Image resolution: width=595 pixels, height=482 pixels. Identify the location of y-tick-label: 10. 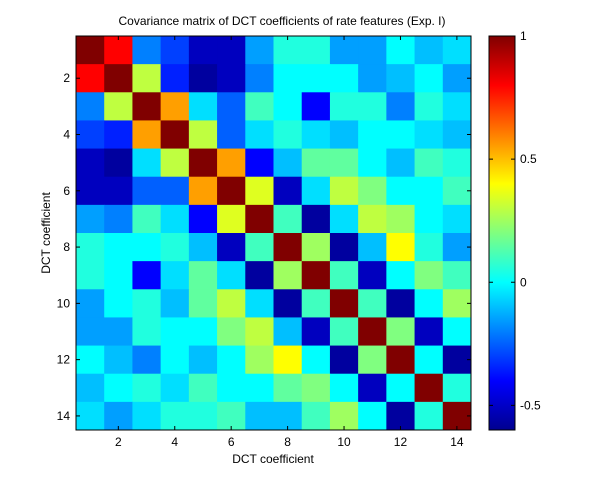
(64, 303).